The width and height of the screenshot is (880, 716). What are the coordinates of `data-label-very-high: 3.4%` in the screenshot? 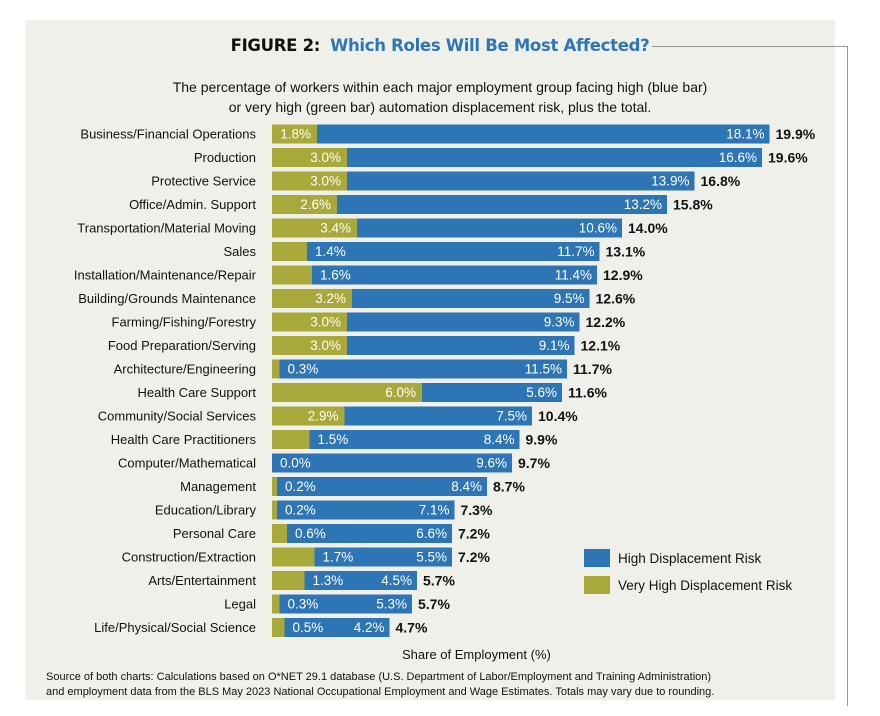 It's located at (335, 228).